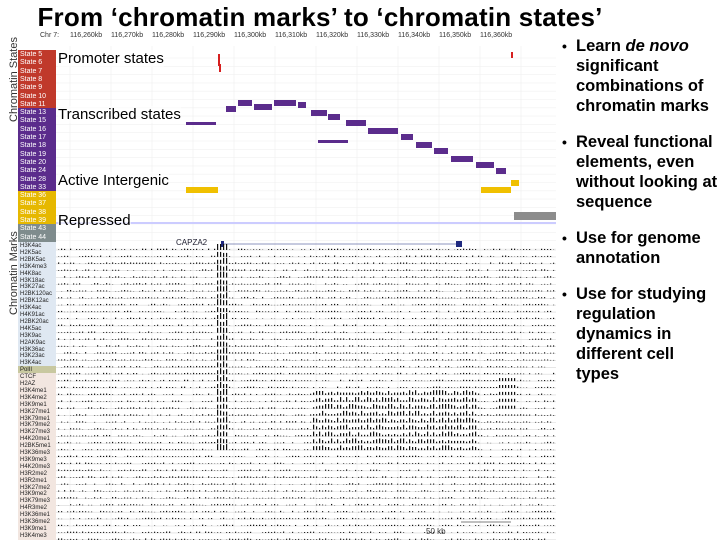  What do you see at coordinates (37, 71) in the screenshot?
I see `state-label: State 7` at bounding box center [37, 71].